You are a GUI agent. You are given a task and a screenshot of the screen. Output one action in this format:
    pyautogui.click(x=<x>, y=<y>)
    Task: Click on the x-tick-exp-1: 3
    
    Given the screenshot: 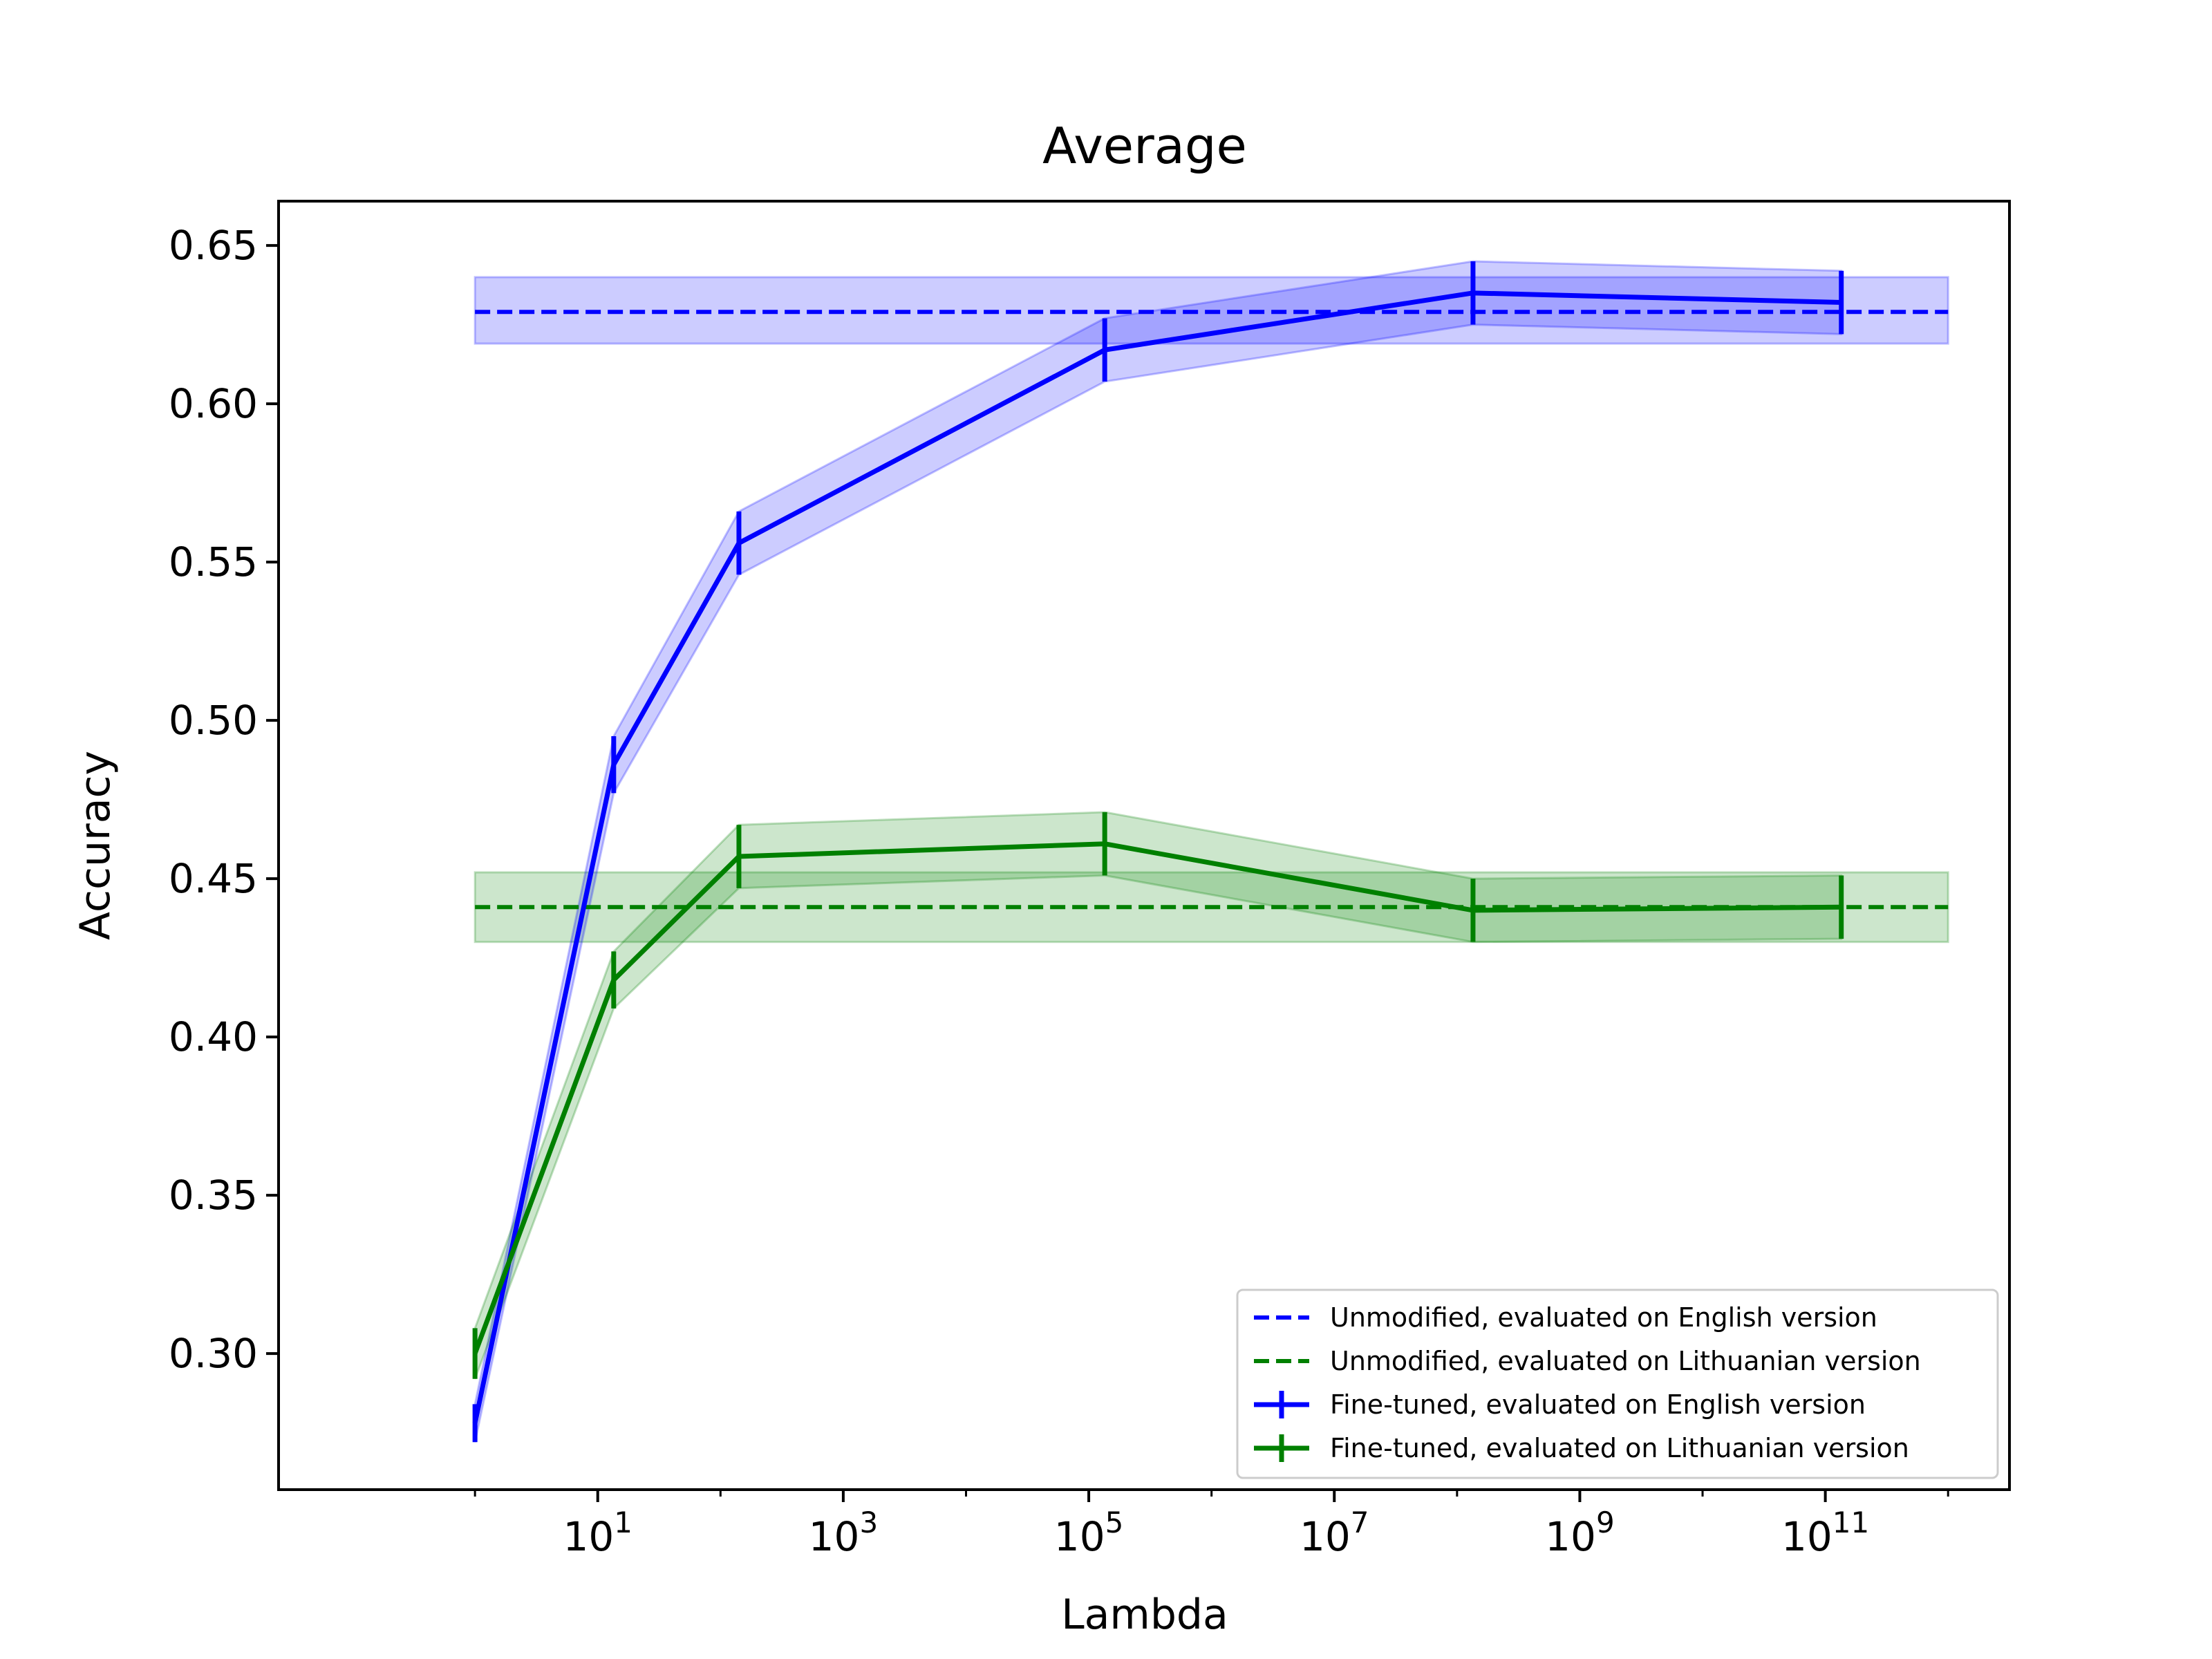 What is the action you would take?
    pyautogui.click(x=868, y=1522)
    